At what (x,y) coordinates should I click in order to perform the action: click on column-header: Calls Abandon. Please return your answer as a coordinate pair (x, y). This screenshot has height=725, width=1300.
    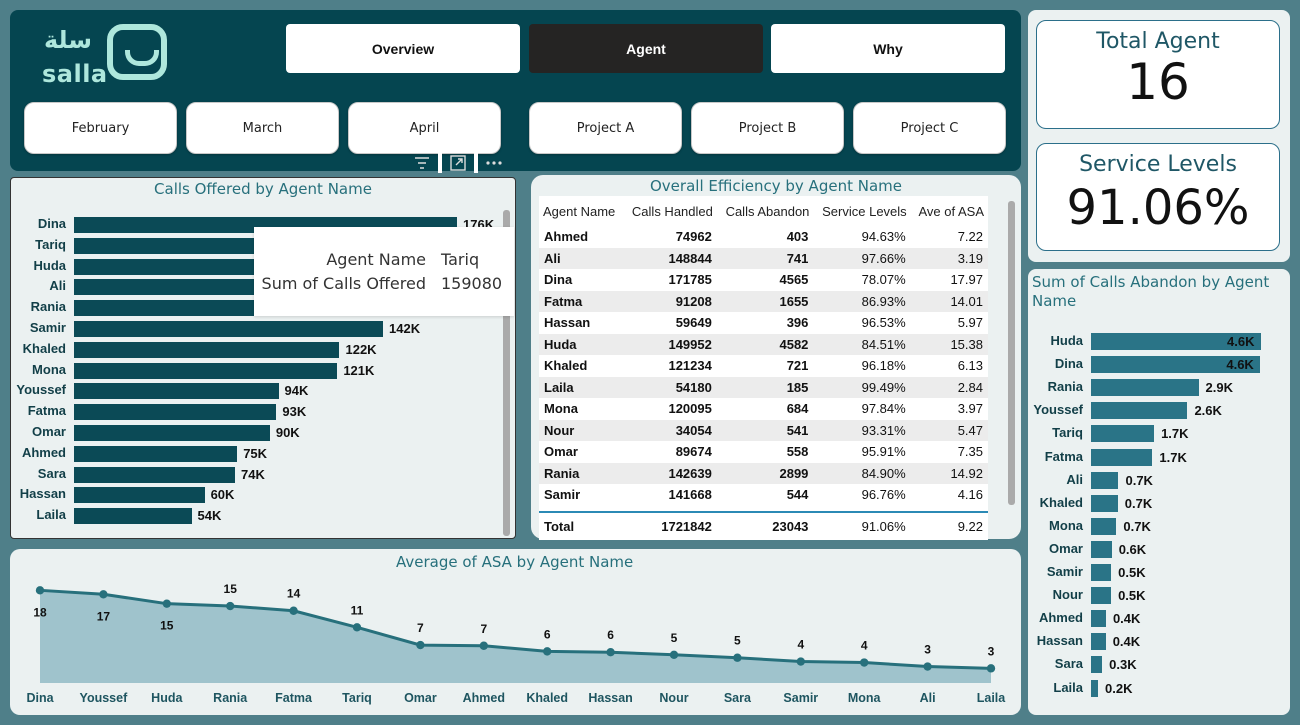
    Looking at the image, I should click on (765, 211).